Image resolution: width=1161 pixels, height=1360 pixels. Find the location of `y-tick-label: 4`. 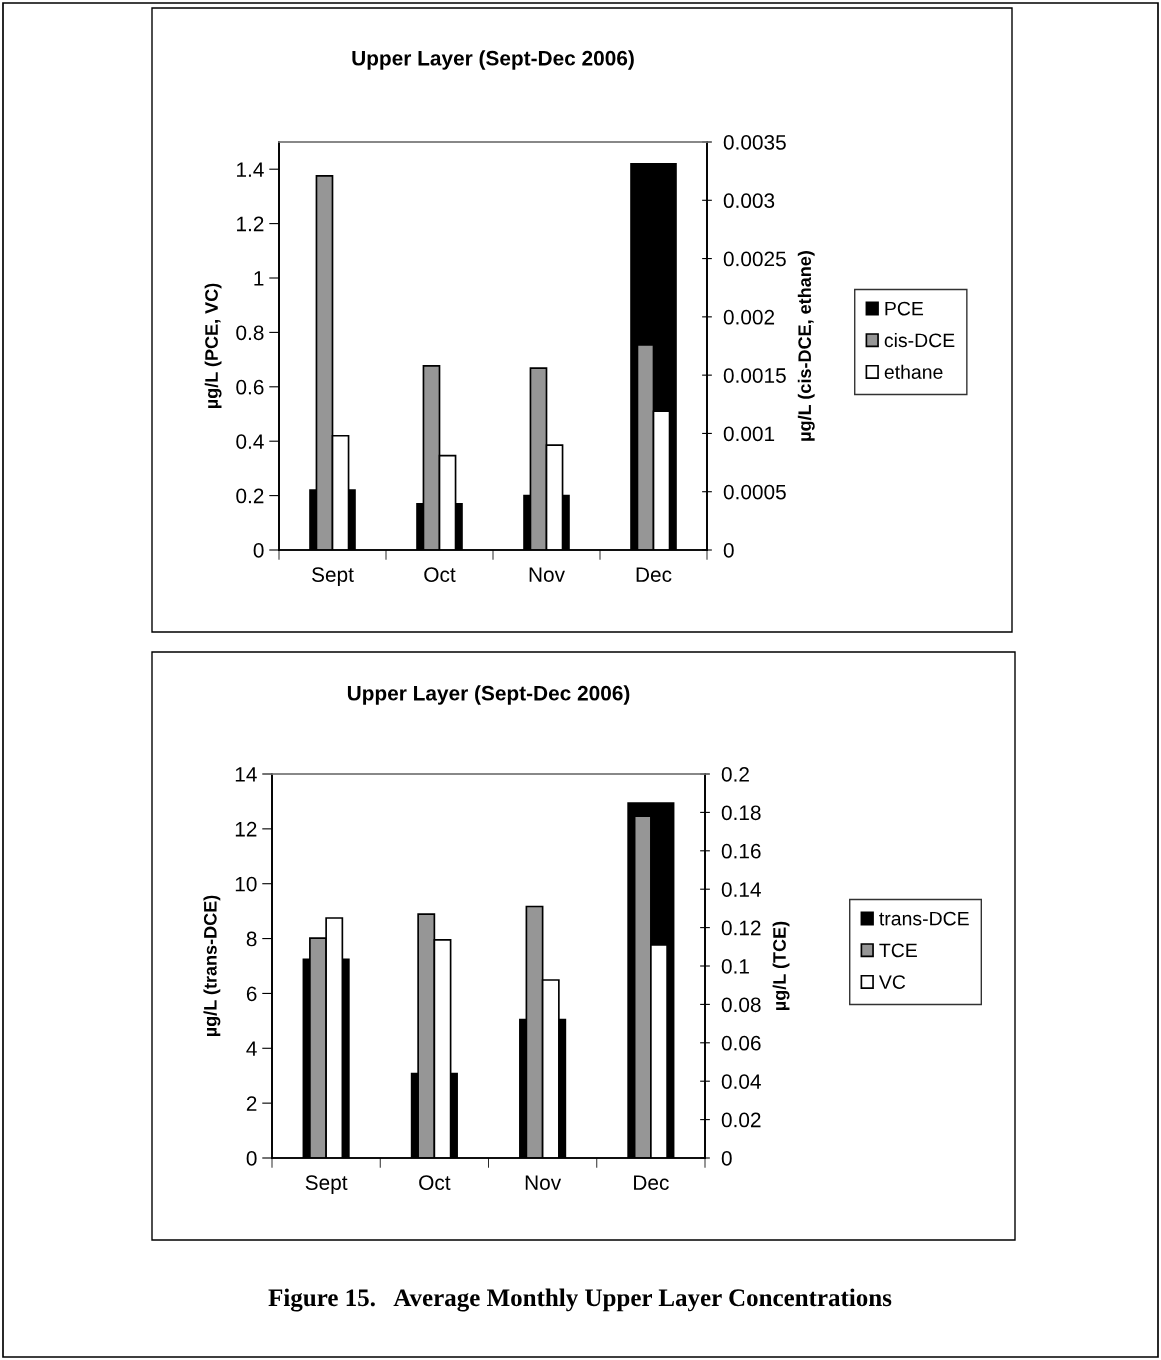

y-tick-label: 4 is located at coordinates (251, 1048).